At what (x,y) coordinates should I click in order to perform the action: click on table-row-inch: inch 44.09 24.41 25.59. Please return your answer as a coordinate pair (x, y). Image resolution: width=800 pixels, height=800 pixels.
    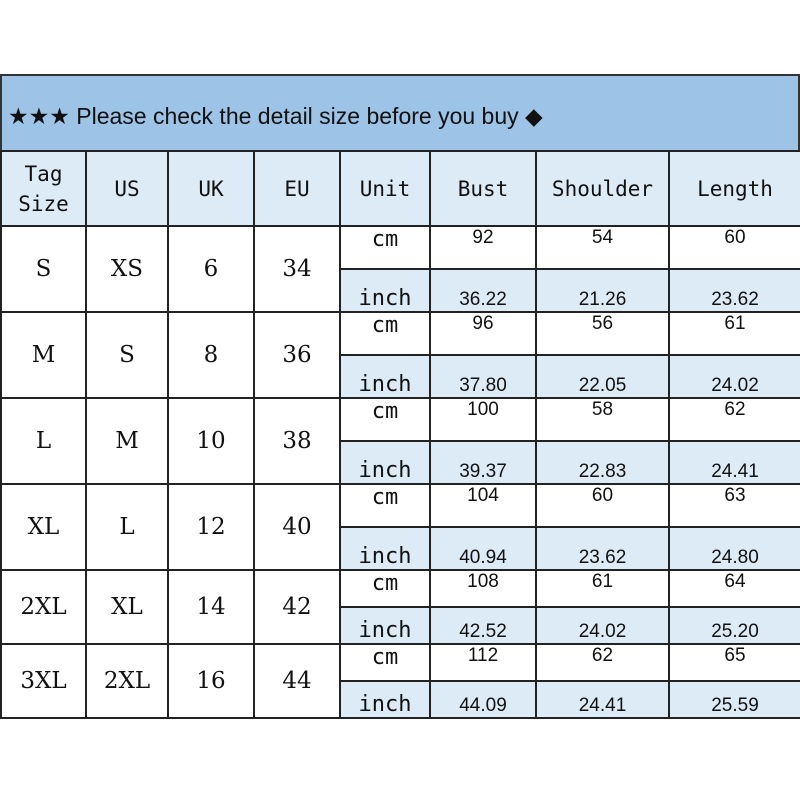
    Looking at the image, I should click on (400, 699).